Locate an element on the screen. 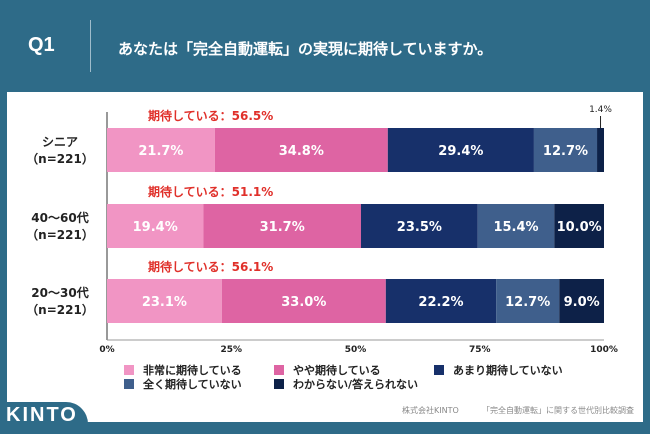  data-label: 10.0% is located at coordinates (579, 227).